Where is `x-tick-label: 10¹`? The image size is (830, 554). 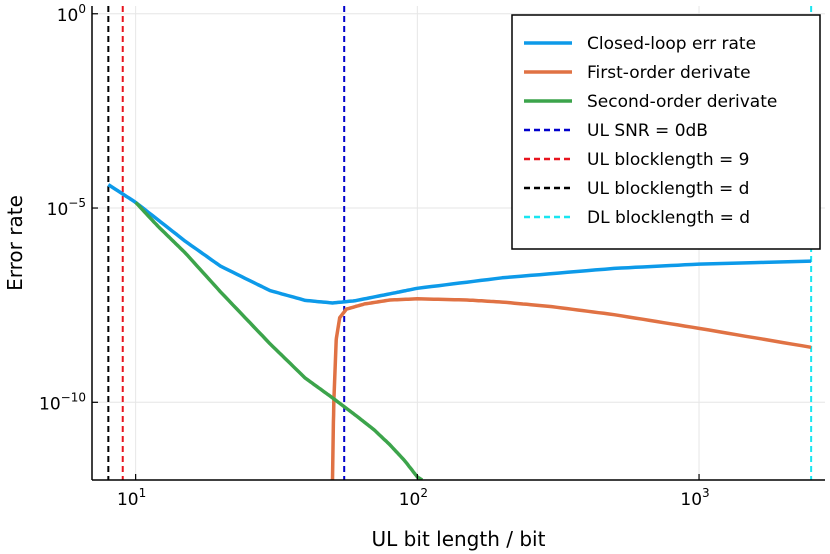
x-tick-label: 10¹ is located at coordinates (131, 498).